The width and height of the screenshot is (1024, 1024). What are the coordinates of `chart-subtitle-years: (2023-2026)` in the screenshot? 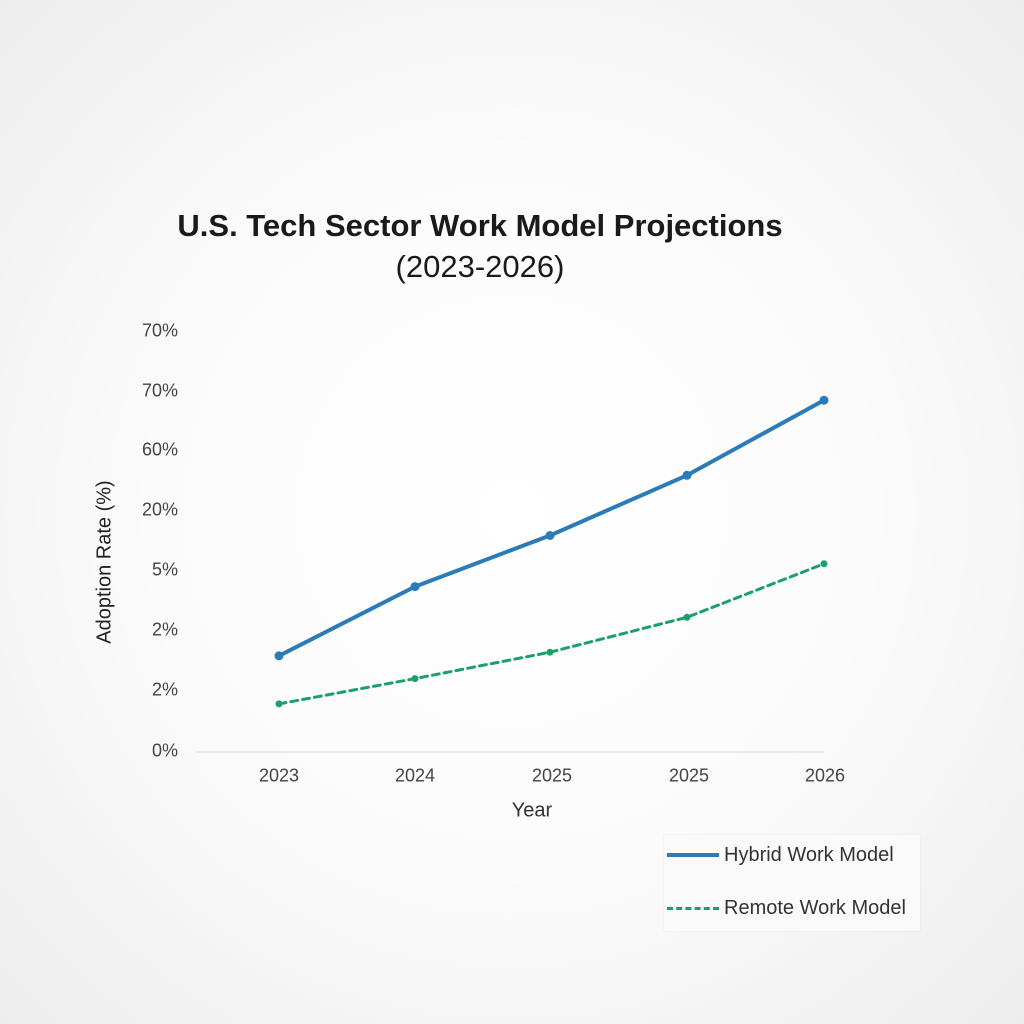 It's located at (480, 266).